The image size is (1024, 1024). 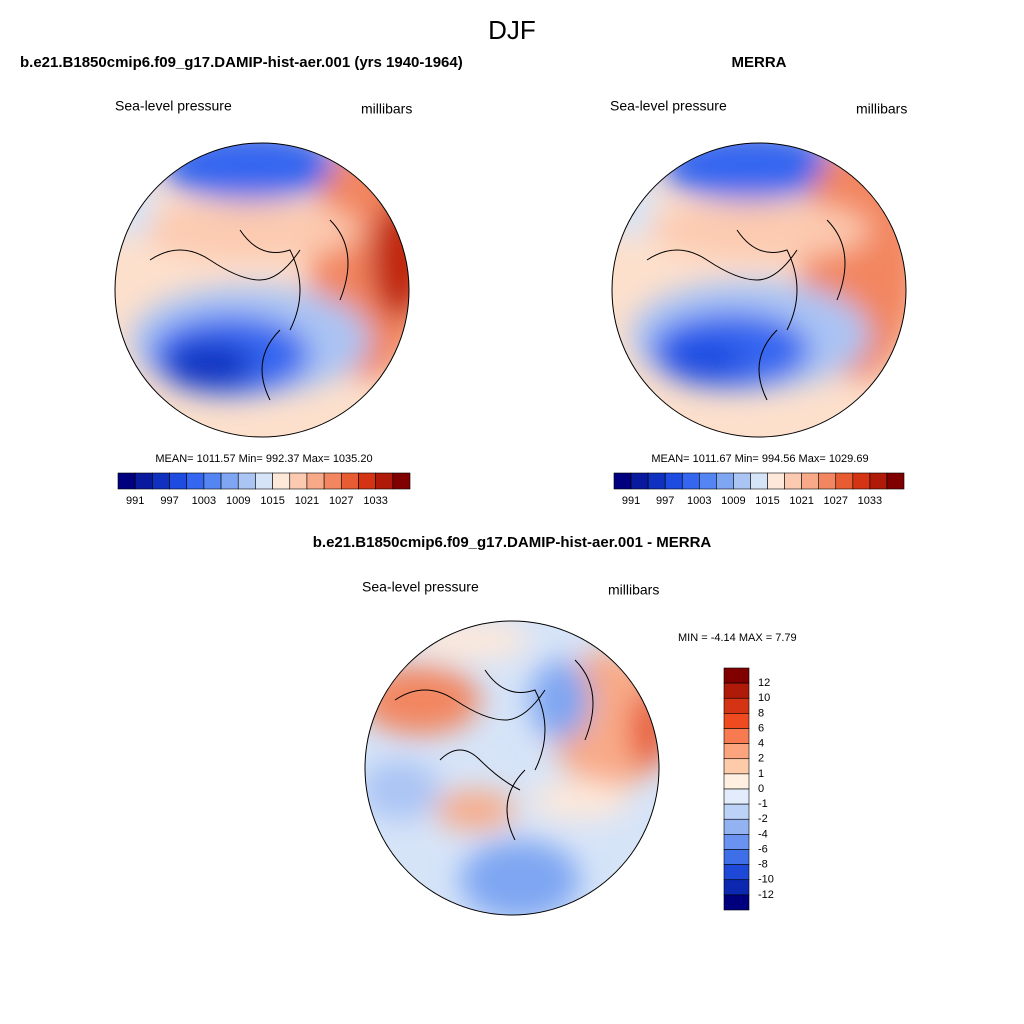 What do you see at coordinates (763, 865) in the screenshot?
I see `colorbar-label: -8` at bounding box center [763, 865].